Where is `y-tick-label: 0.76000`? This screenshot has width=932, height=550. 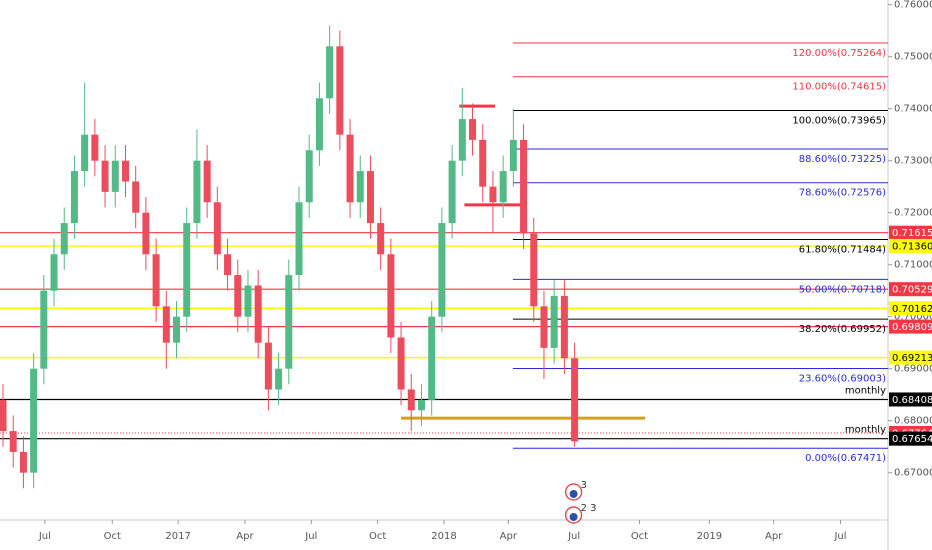 y-tick-label: 0.76000 is located at coordinates (913, 5).